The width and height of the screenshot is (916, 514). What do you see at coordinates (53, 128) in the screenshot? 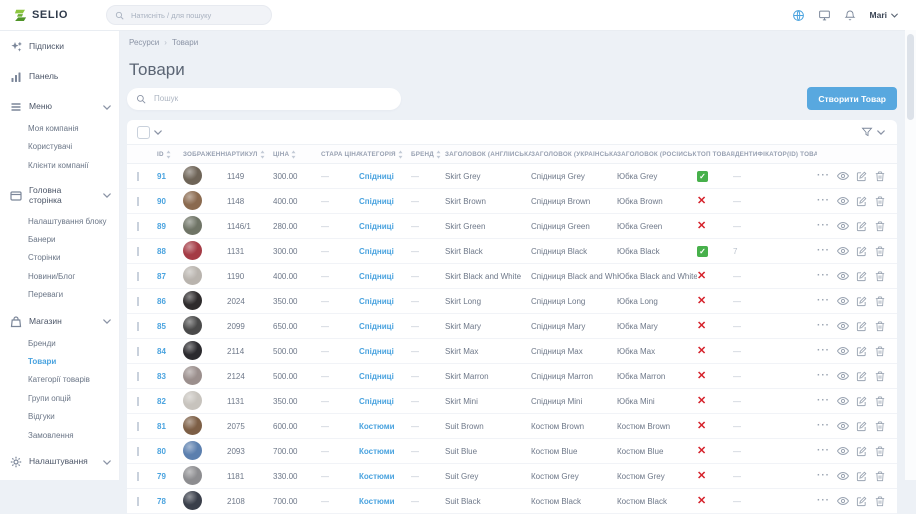
I see `sidebar-subitem: Моя компанія` at bounding box center [53, 128].